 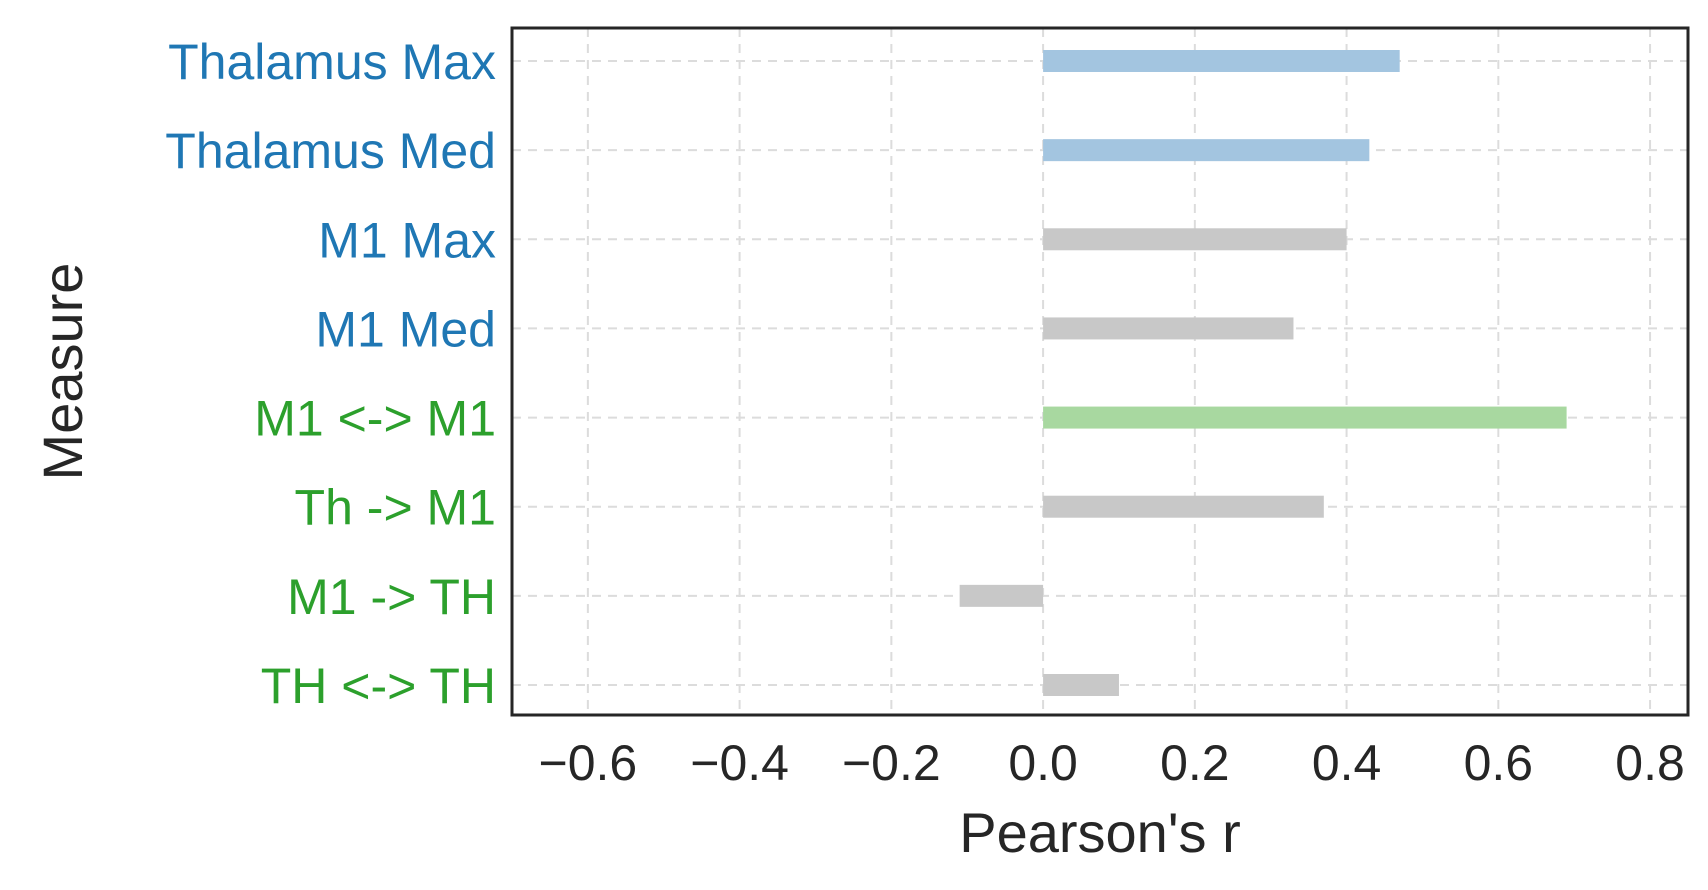 I want to click on y-tick-label: M1 Max, so click(x=407, y=240).